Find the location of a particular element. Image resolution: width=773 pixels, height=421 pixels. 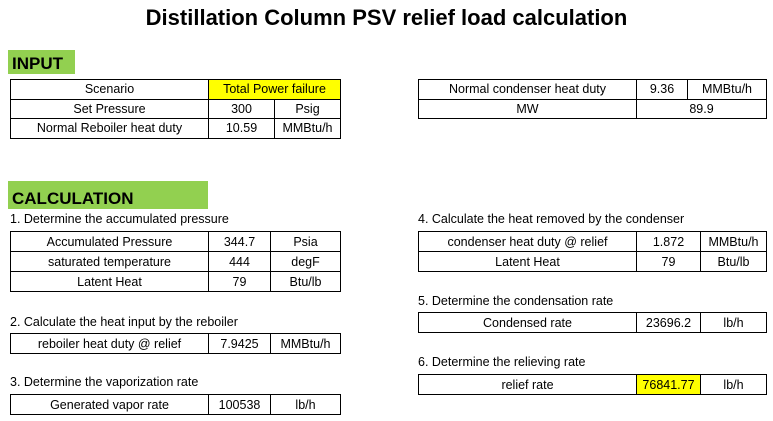

value-cell: 89.9 is located at coordinates (701, 108).